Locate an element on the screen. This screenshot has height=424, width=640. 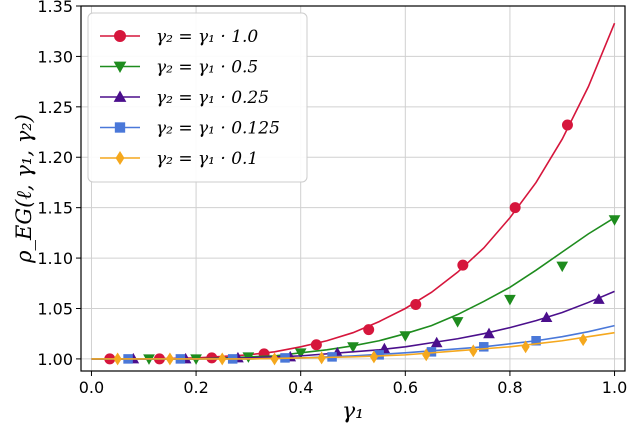
legend-item: γ₂ = γ₁ · 1.0 is located at coordinates (179, 37).